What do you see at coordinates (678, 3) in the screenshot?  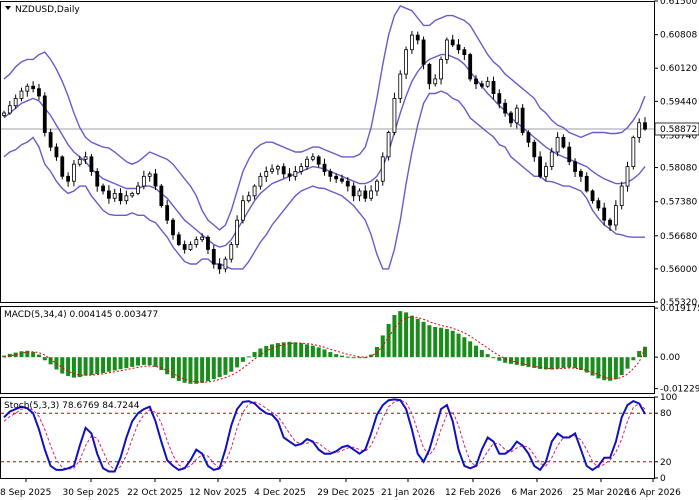 I see `price-y-tick-label: 0.61500` at bounding box center [678, 3].